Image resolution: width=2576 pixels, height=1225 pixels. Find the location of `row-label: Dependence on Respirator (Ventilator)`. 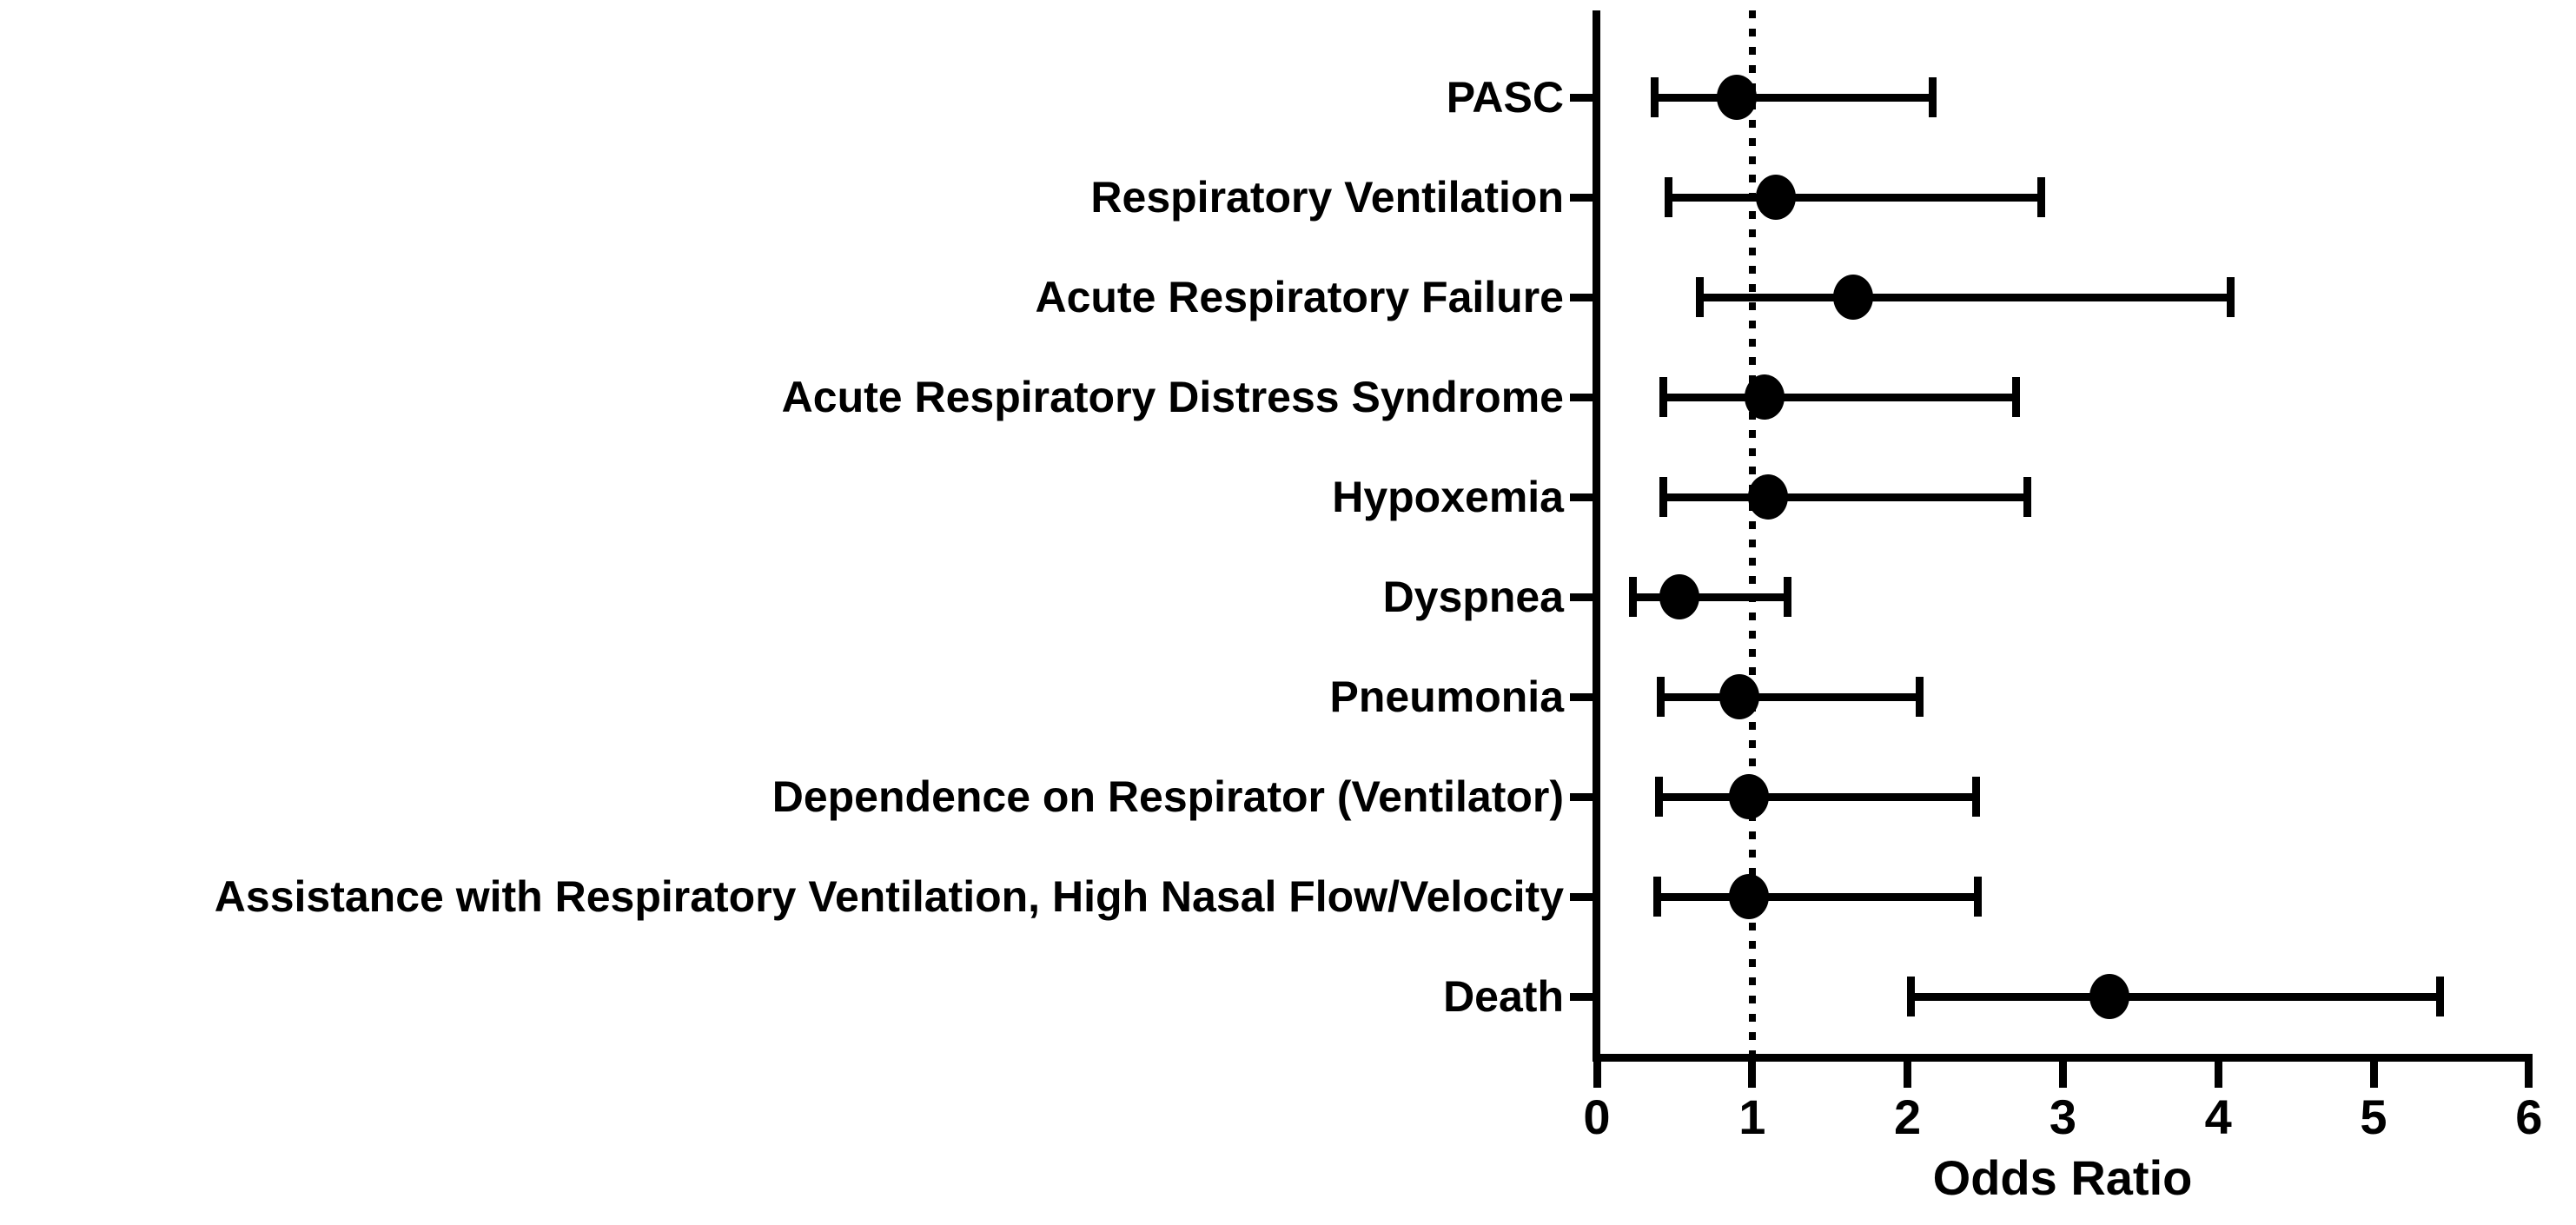

row-label: Dependence on Respirator (Ventilator) is located at coordinates (1167, 796).